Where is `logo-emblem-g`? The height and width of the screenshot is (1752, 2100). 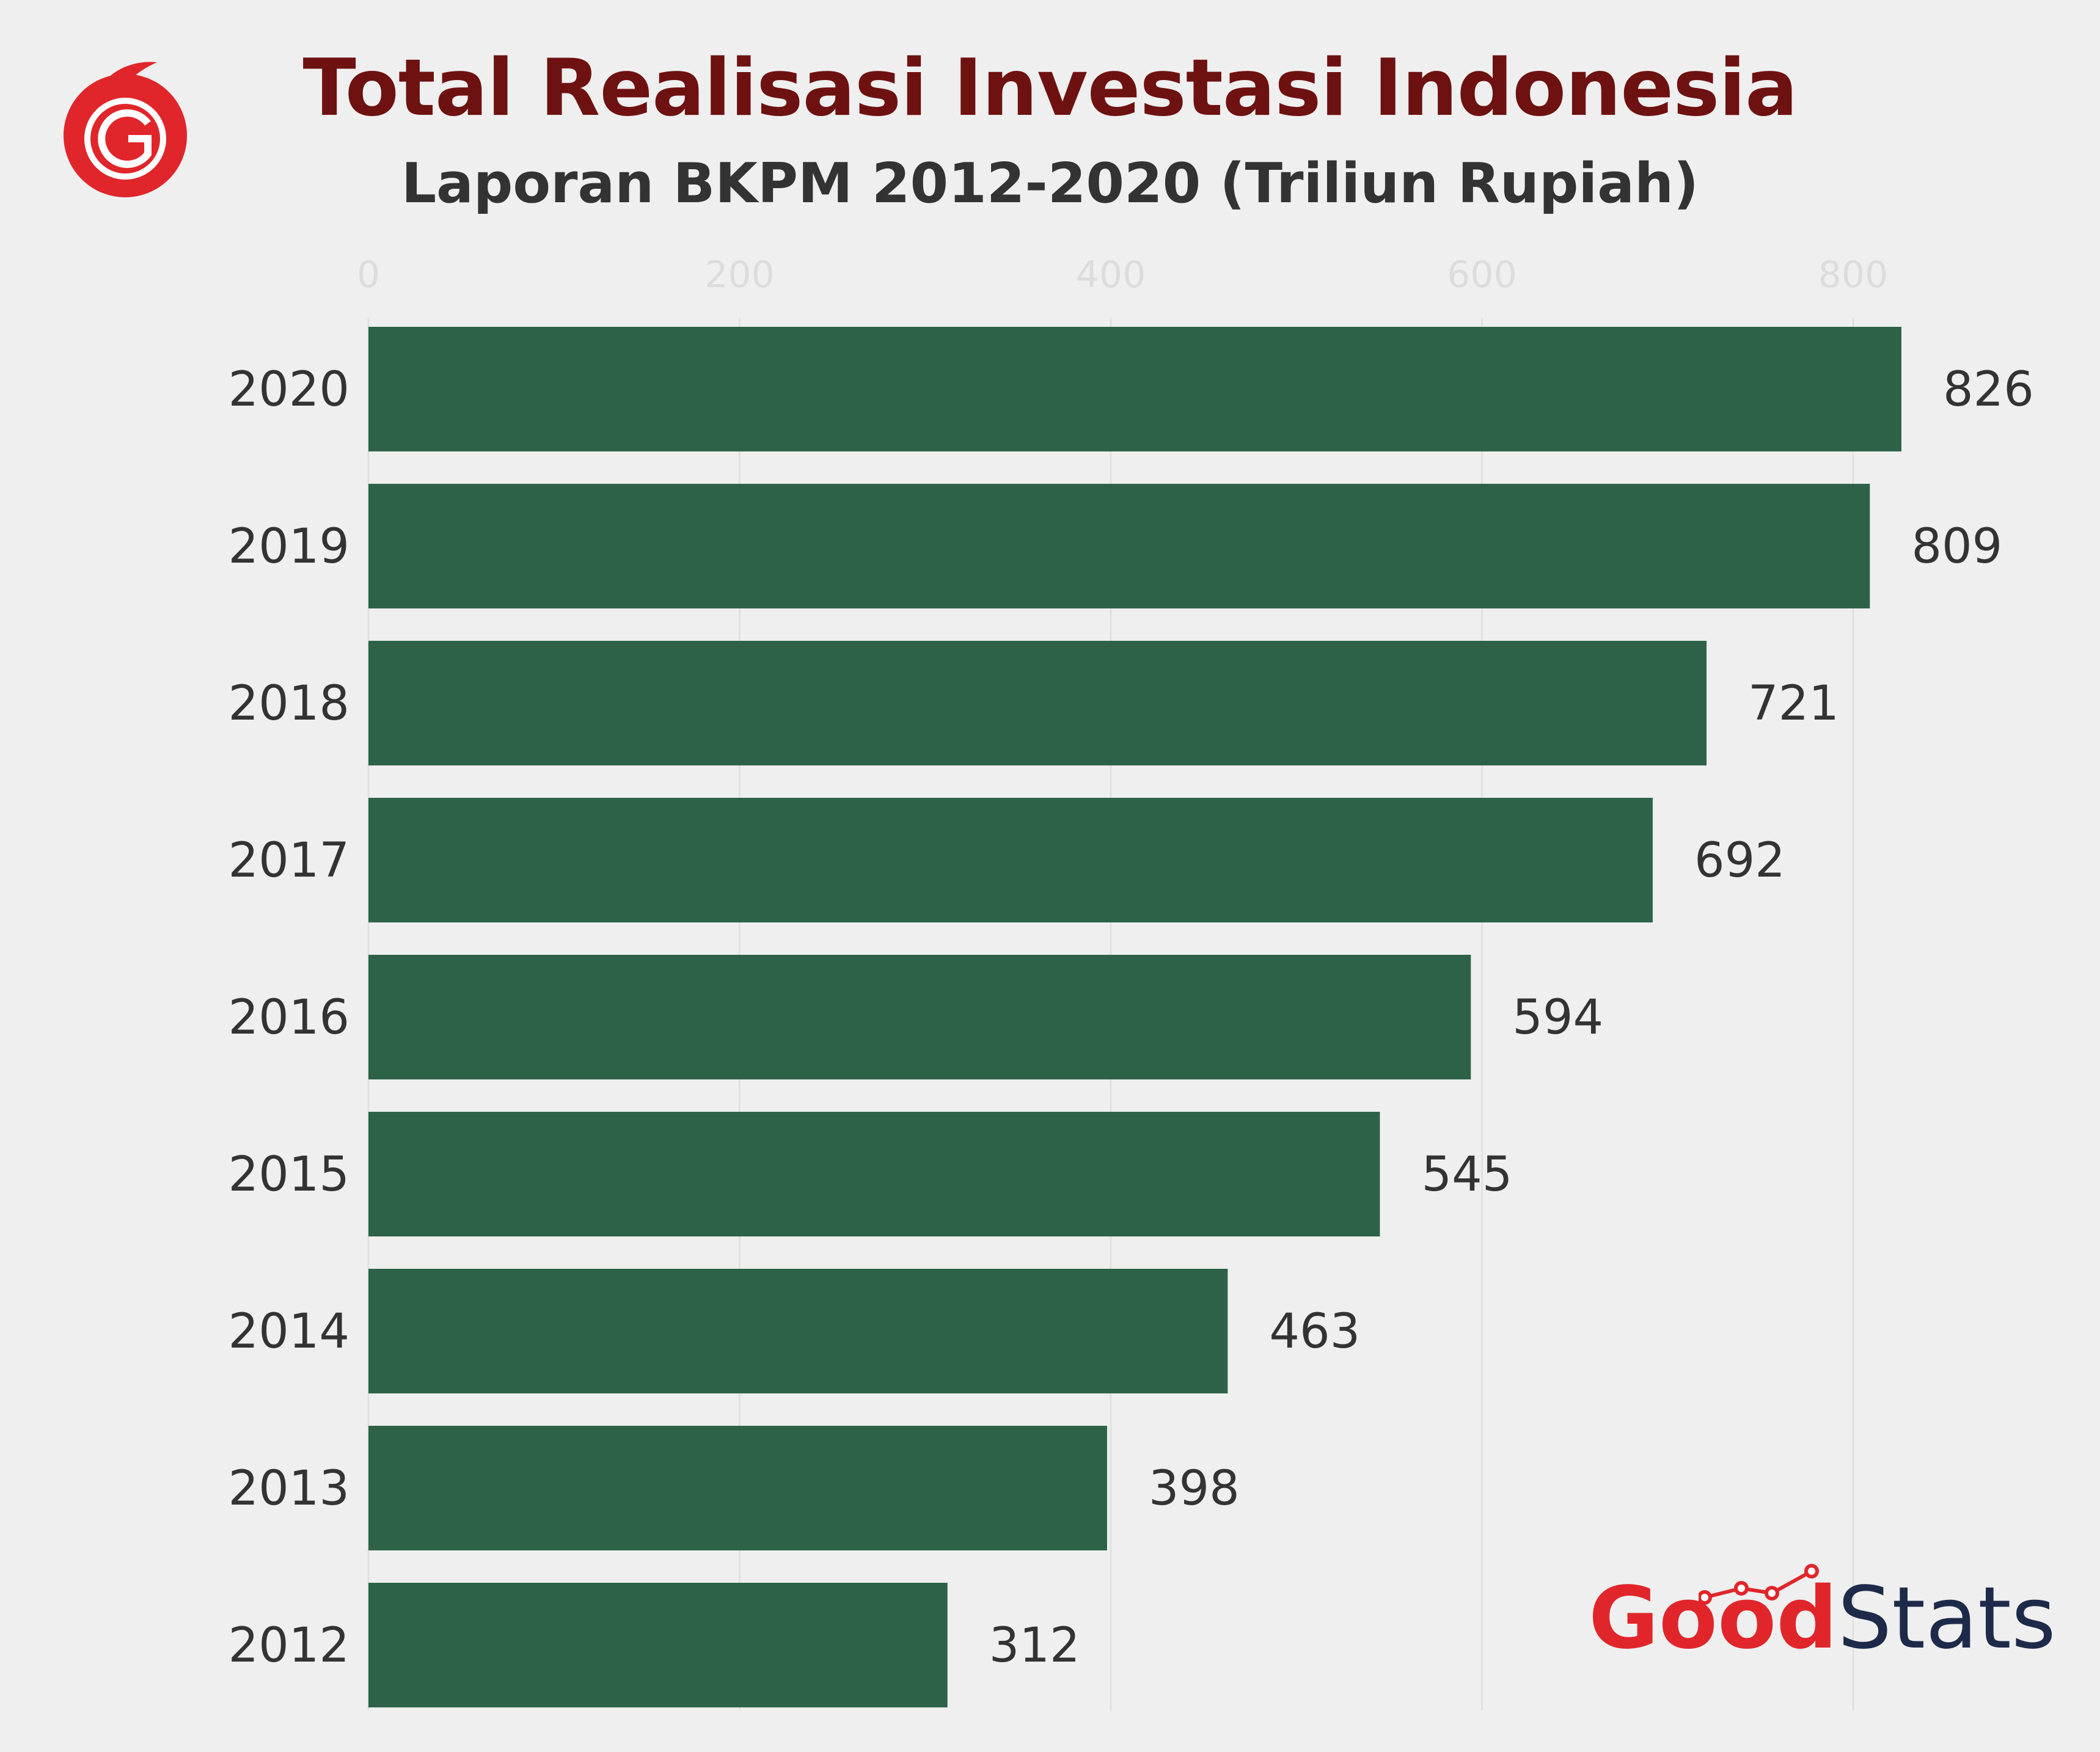
logo-emblem-g is located at coordinates (125, 138).